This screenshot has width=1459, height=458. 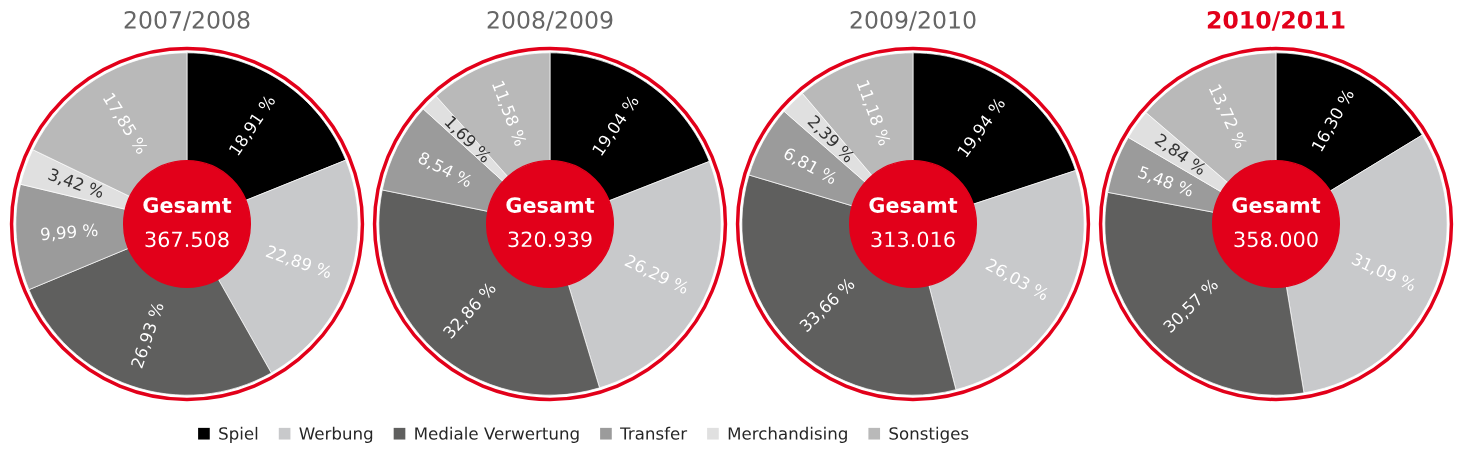 What do you see at coordinates (187, 239) in the screenshot?
I see `text: 367.508` at bounding box center [187, 239].